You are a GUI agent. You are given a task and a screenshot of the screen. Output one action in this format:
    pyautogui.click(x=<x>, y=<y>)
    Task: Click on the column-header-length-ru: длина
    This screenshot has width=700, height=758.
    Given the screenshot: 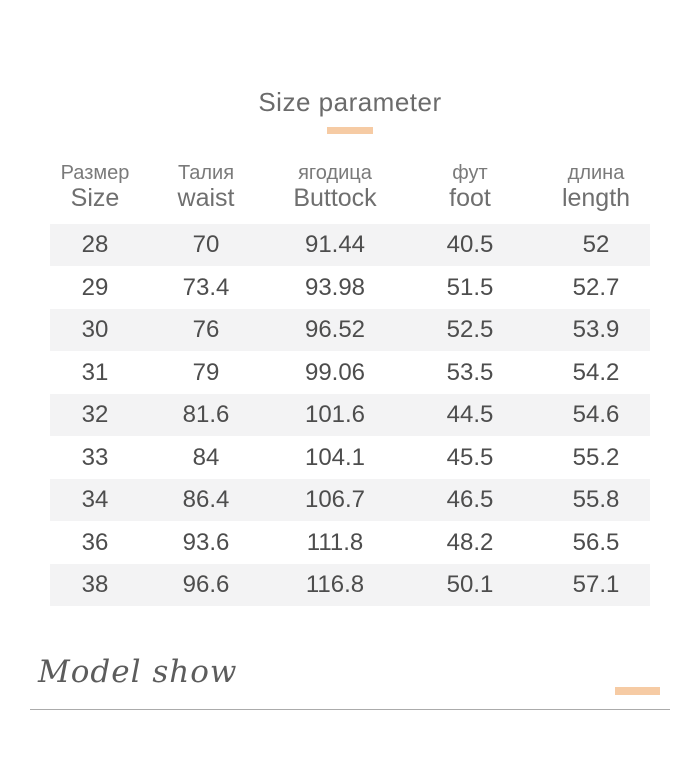 What is the action you would take?
    pyautogui.click(x=596, y=172)
    